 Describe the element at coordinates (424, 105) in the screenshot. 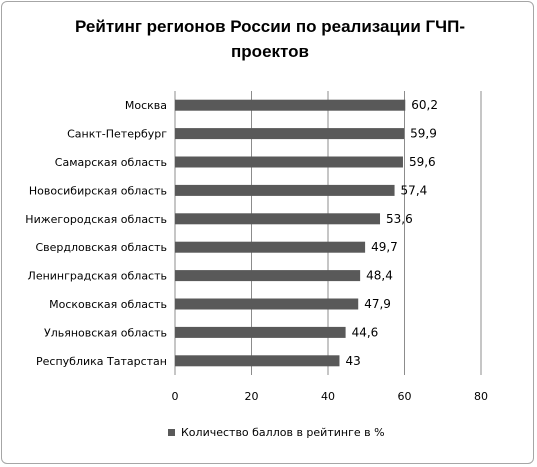

I see `value-label-0: 60,2` at that location.